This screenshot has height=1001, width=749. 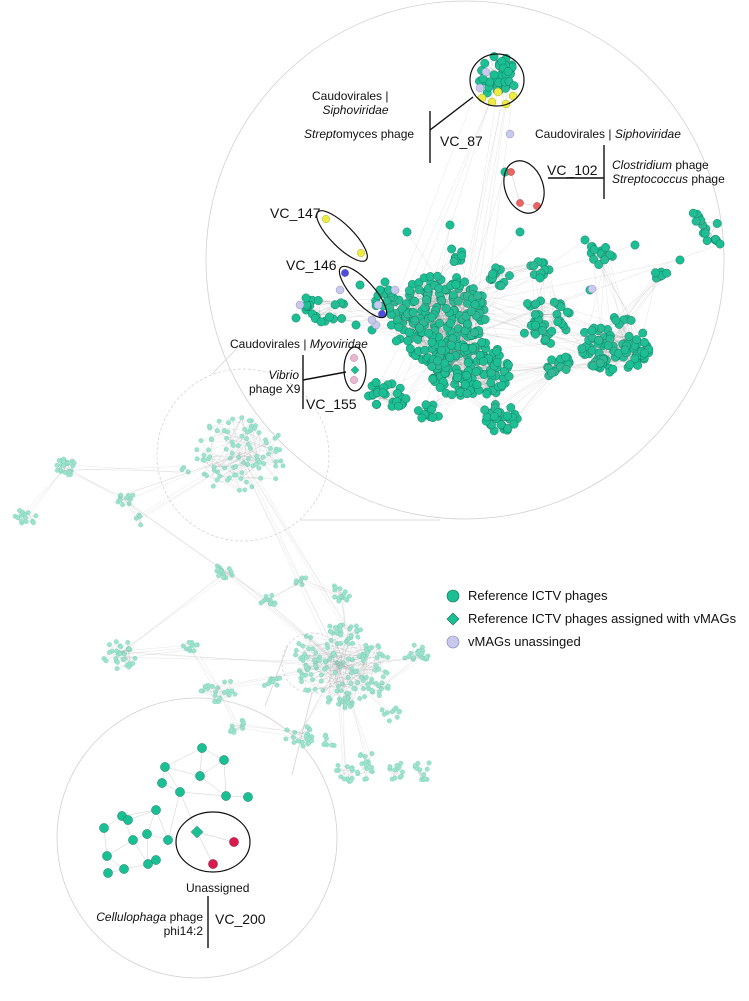 I want to click on vc87-cluster-label: VC_87, so click(x=461, y=141).